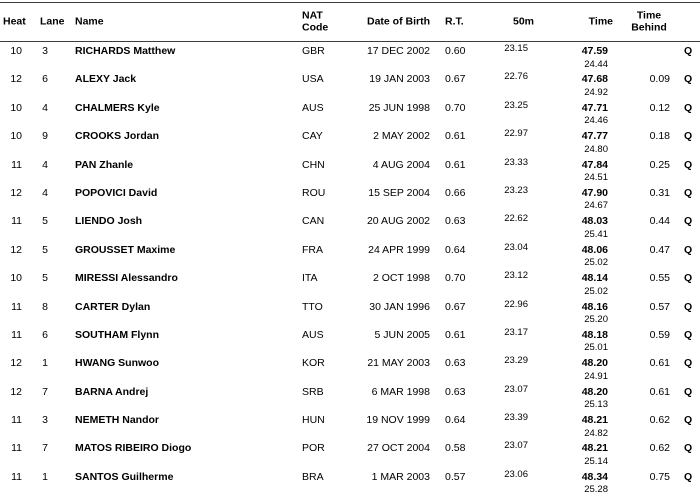 The height and width of the screenshot is (500, 700). What do you see at coordinates (312, 249) in the screenshot?
I see `nation-code-cell: FRA` at bounding box center [312, 249].